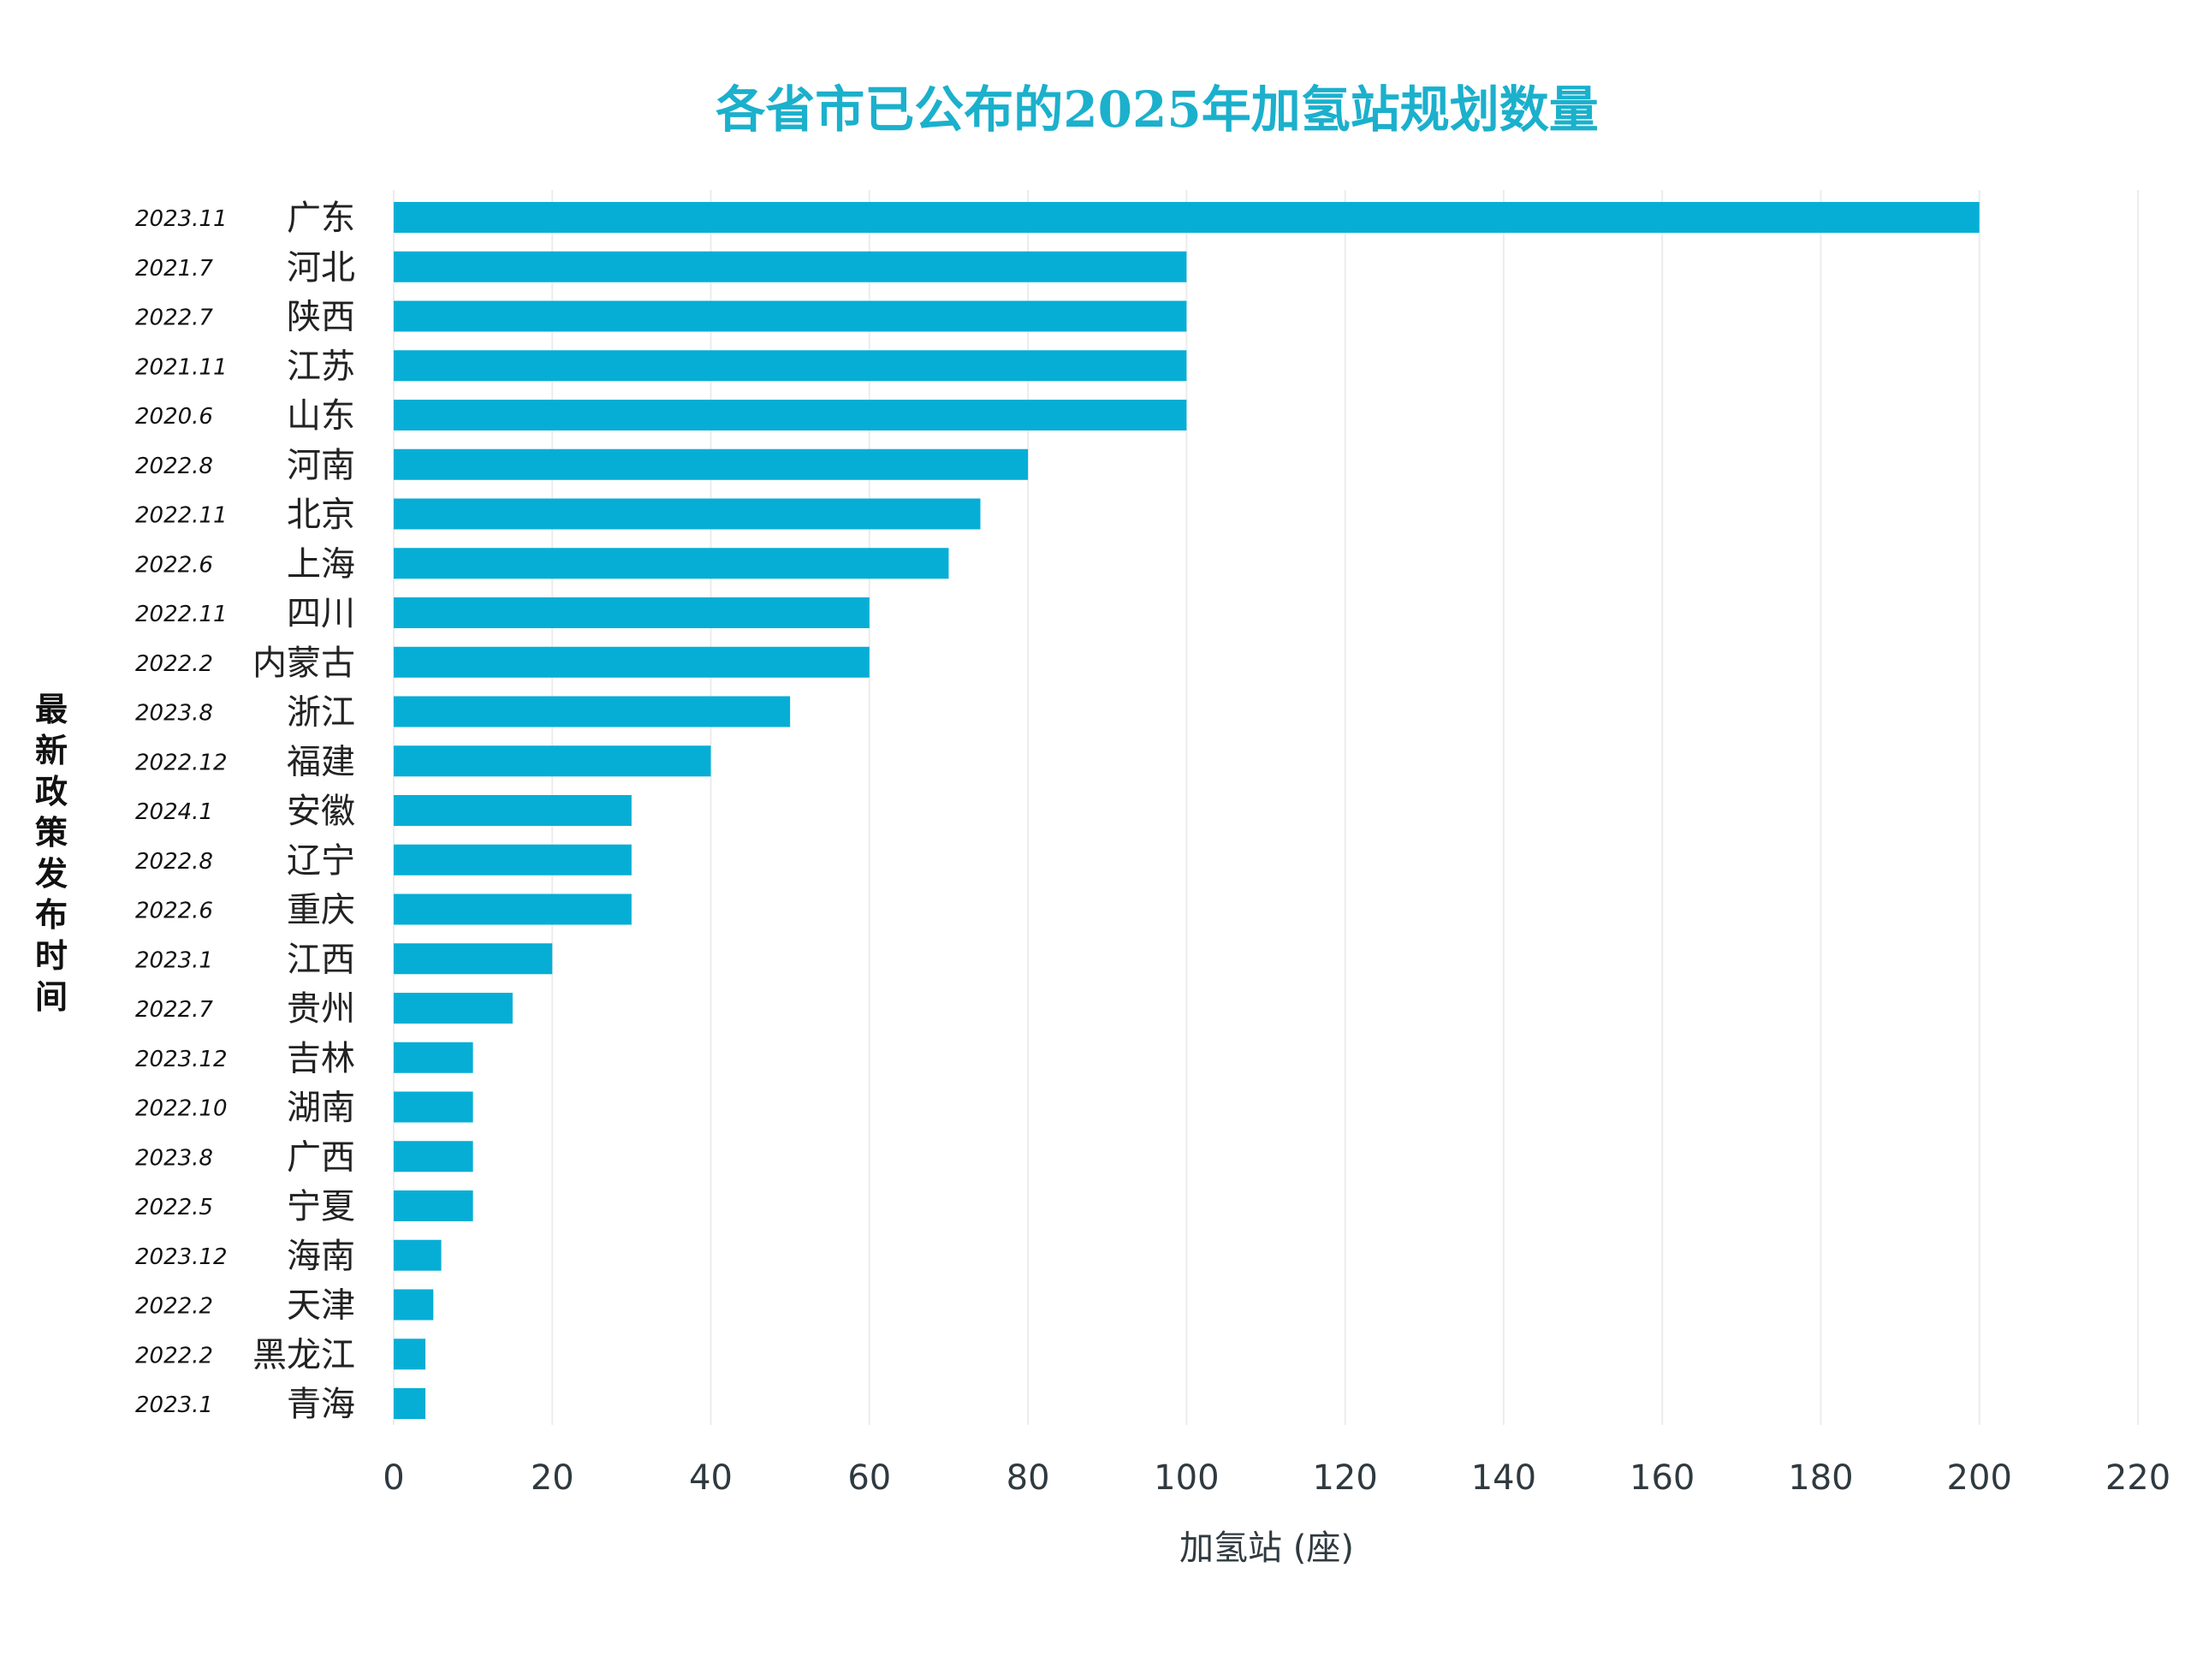  What do you see at coordinates (321, 1157) in the screenshot?
I see `category-label: 广西` at bounding box center [321, 1157].